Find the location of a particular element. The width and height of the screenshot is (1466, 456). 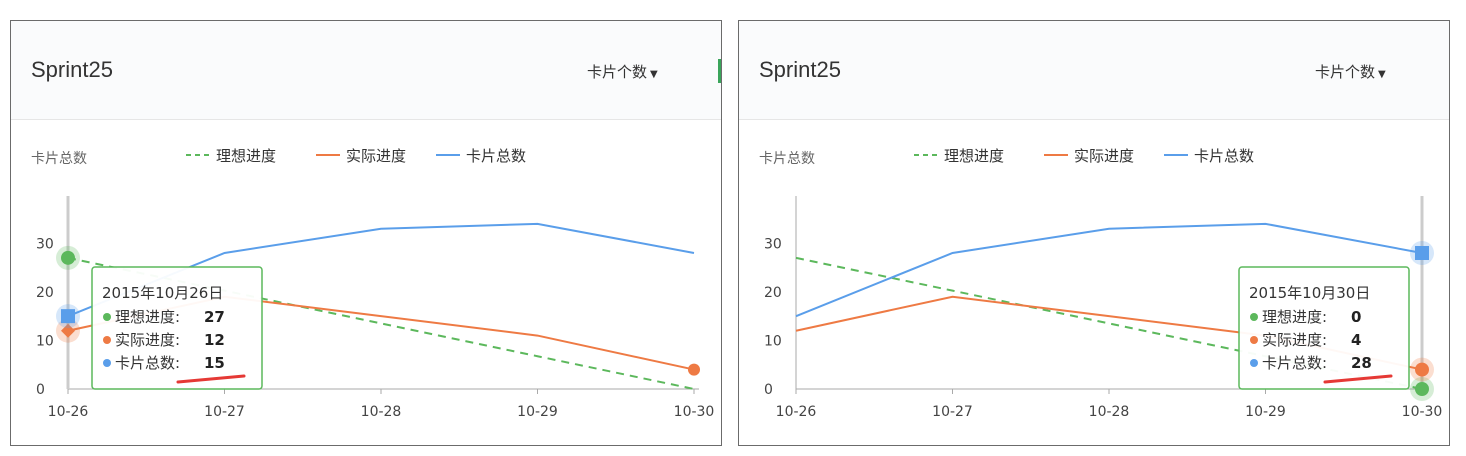

tooltip-value: 12 is located at coordinates (214, 340).